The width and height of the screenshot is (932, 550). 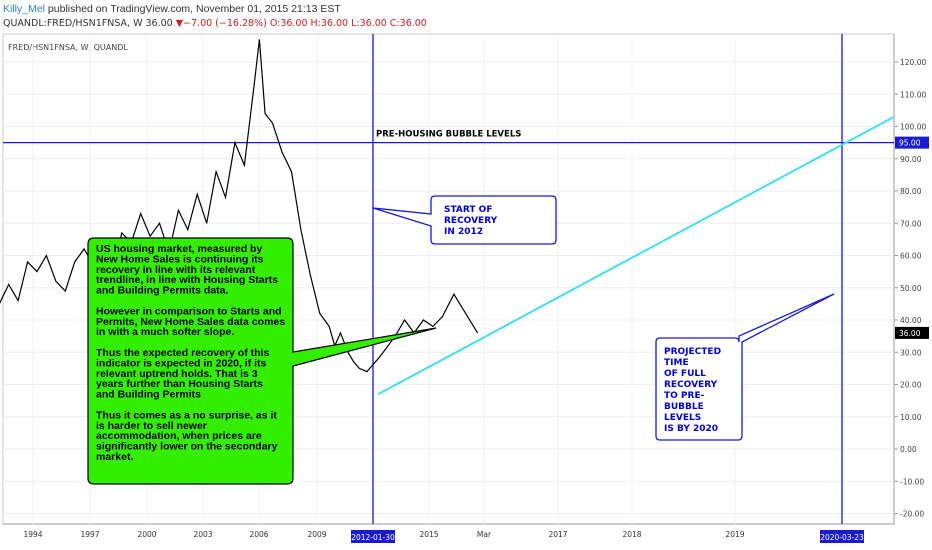 I want to click on y-tick-label: 50.00, so click(x=911, y=288).